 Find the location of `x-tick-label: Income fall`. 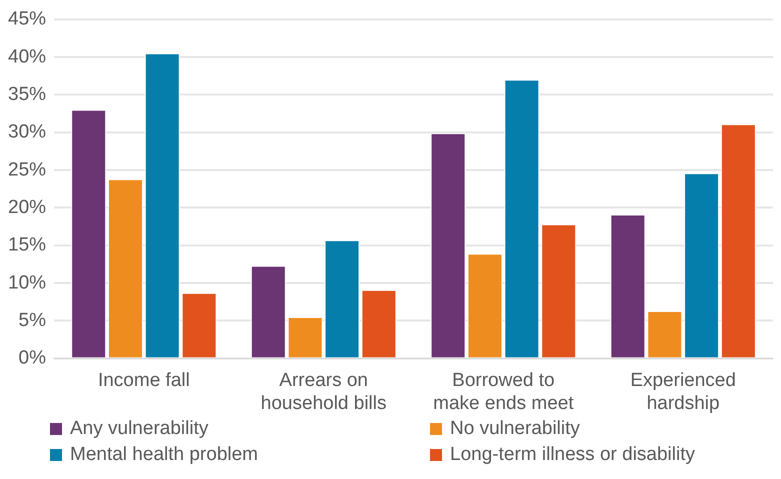

x-tick-label: Income fall is located at coordinates (144, 381).